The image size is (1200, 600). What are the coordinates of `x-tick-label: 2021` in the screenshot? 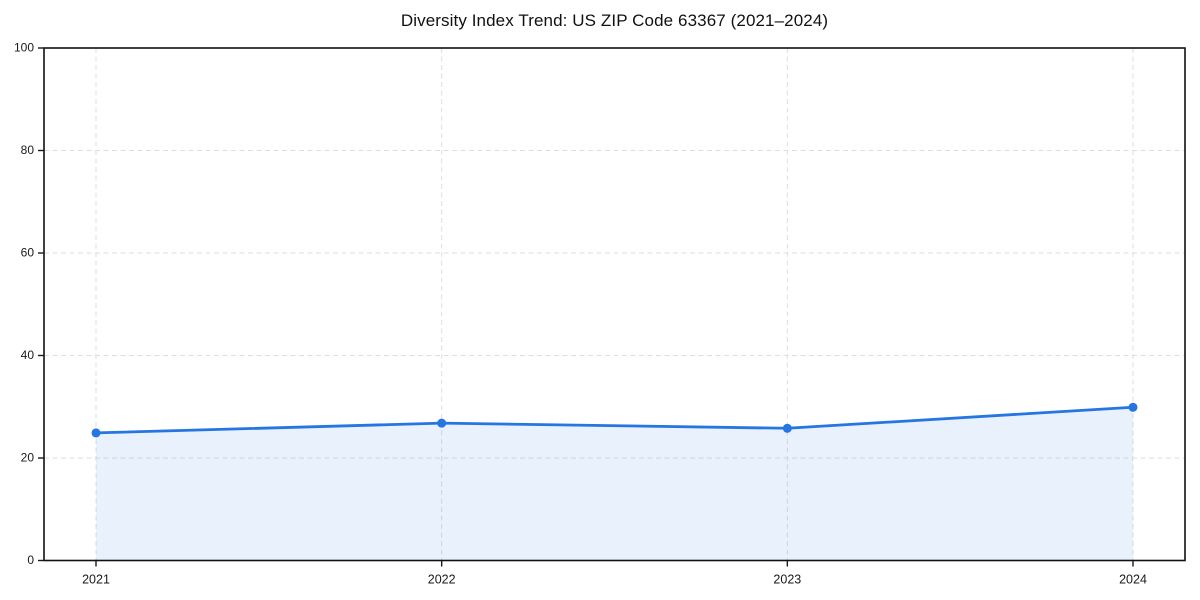 It's located at (96, 580).